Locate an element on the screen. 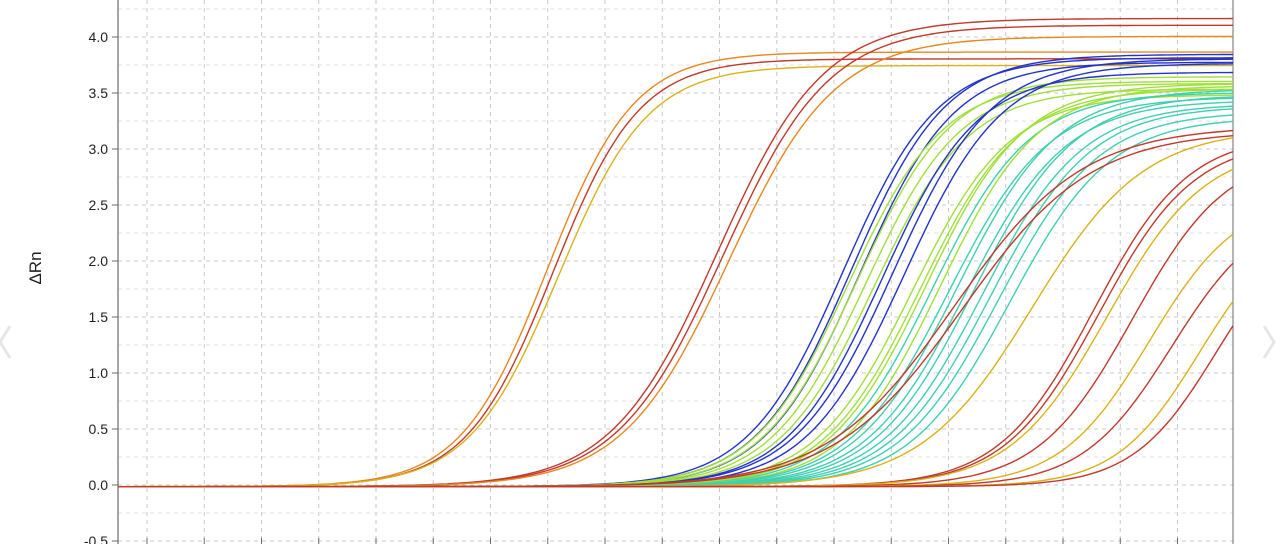 The height and width of the screenshot is (544, 1280). chevron-right-icon is located at coordinates (1269, 342).